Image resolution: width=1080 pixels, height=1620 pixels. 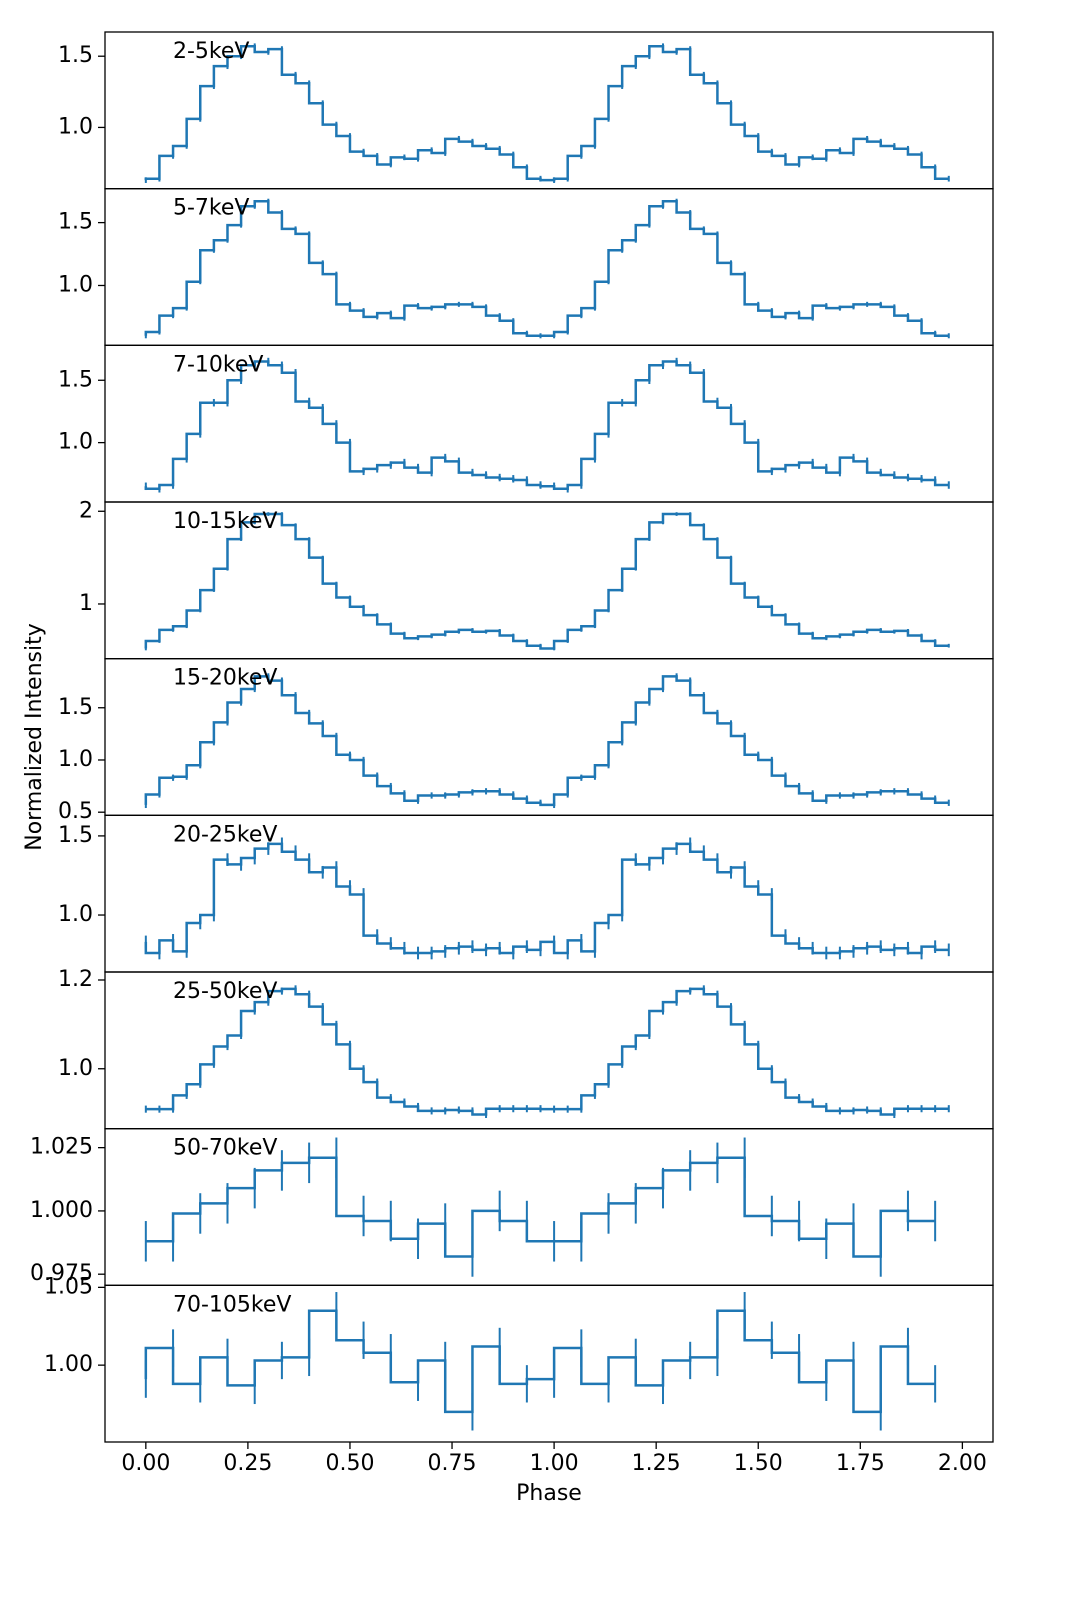 I want to click on y-tick-label: 1.00, so click(x=68, y=1364).